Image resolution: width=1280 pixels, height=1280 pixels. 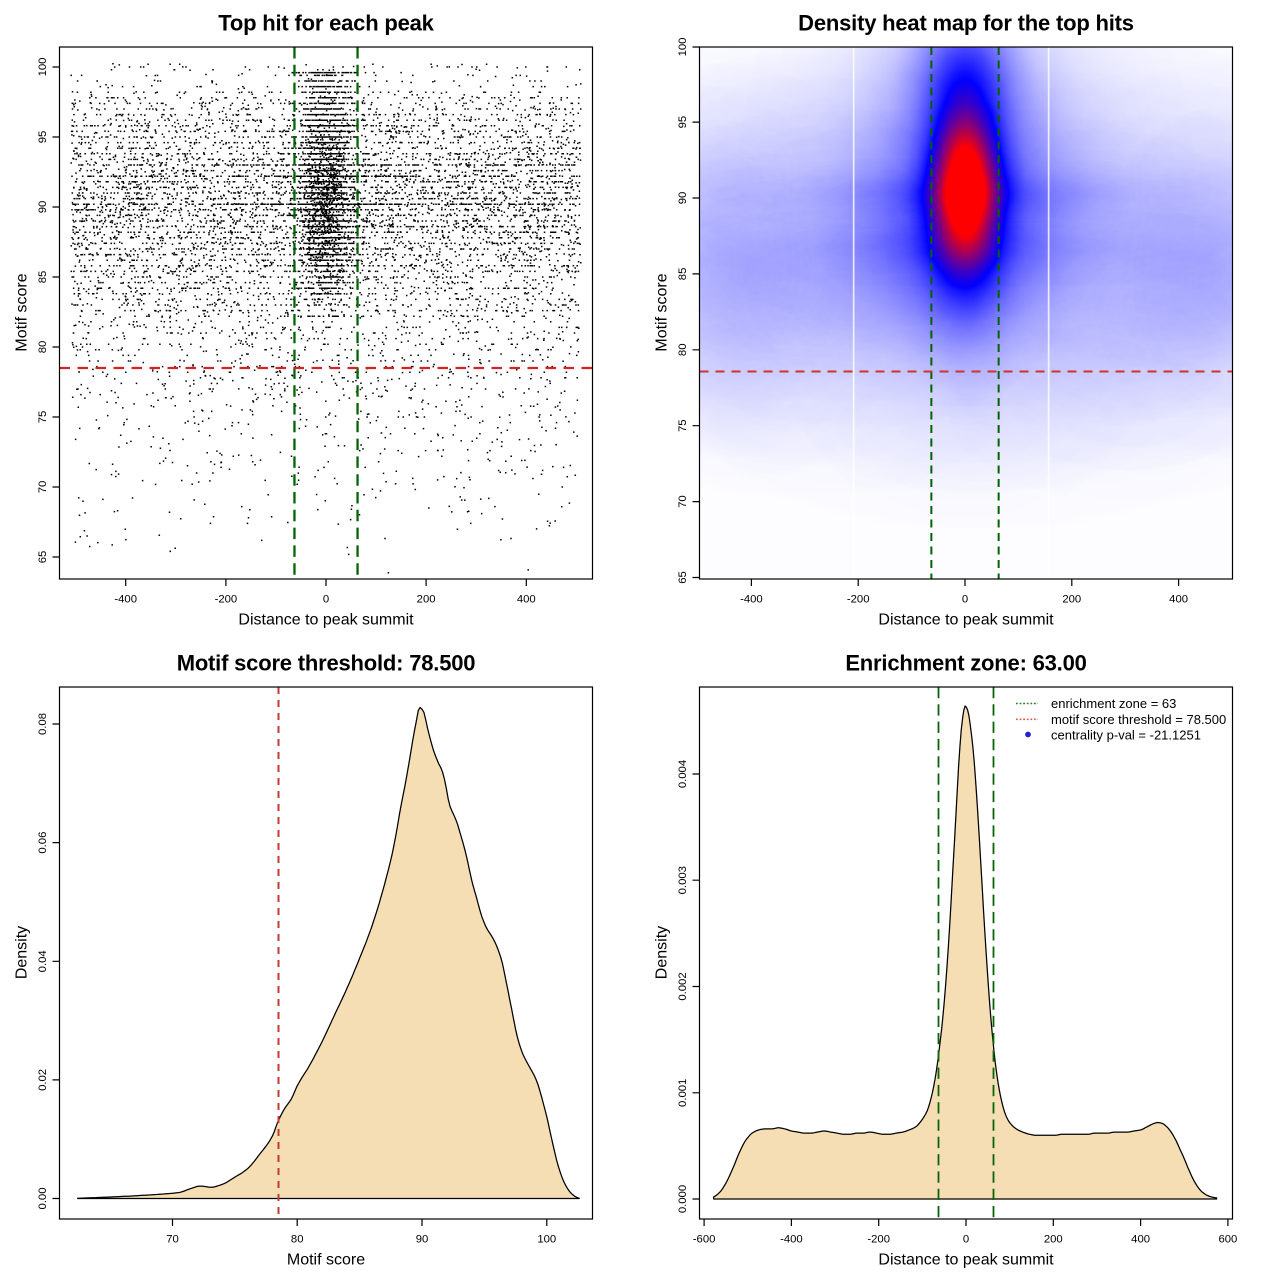 What do you see at coordinates (965, 662) in the screenshot?
I see `svg-text: Enrichment zone: 63.00` at bounding box center [965, 662].